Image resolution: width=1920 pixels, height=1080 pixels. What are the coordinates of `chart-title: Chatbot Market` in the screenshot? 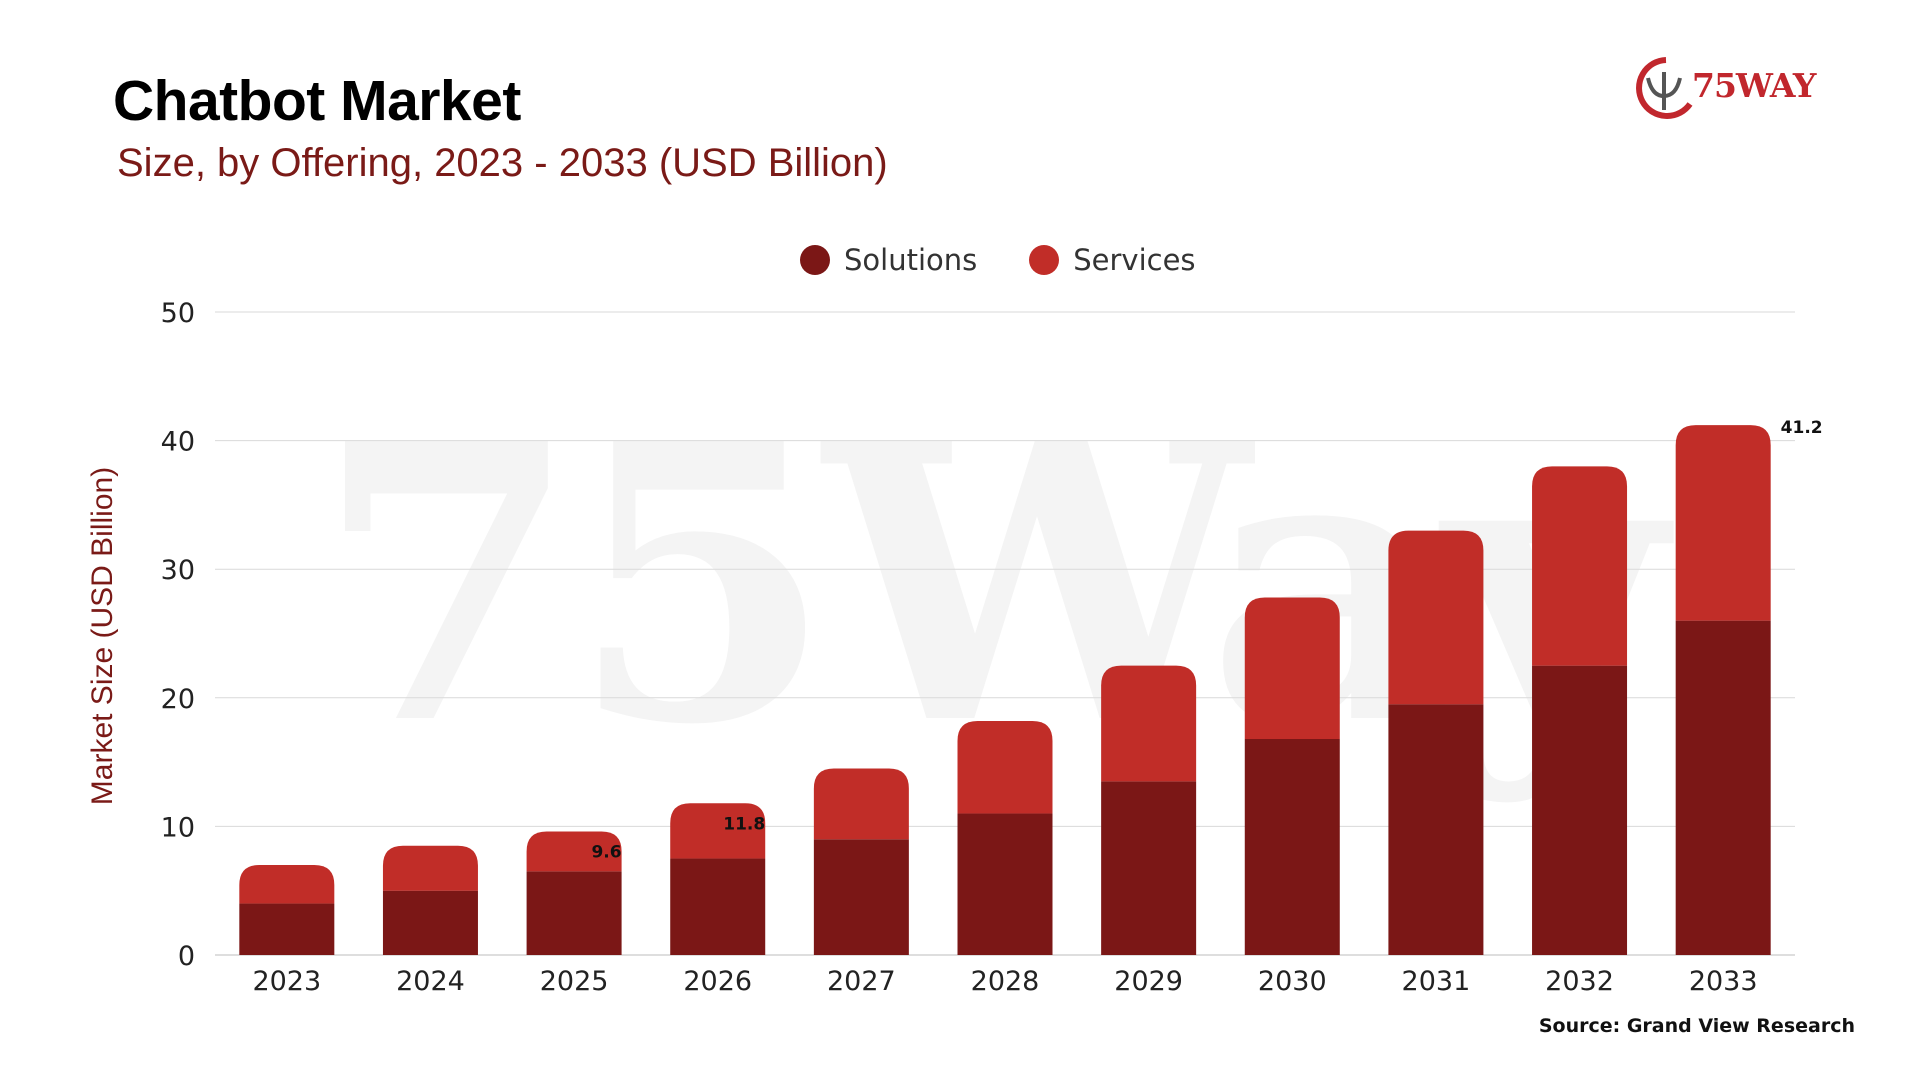 It's located at (317, 101).